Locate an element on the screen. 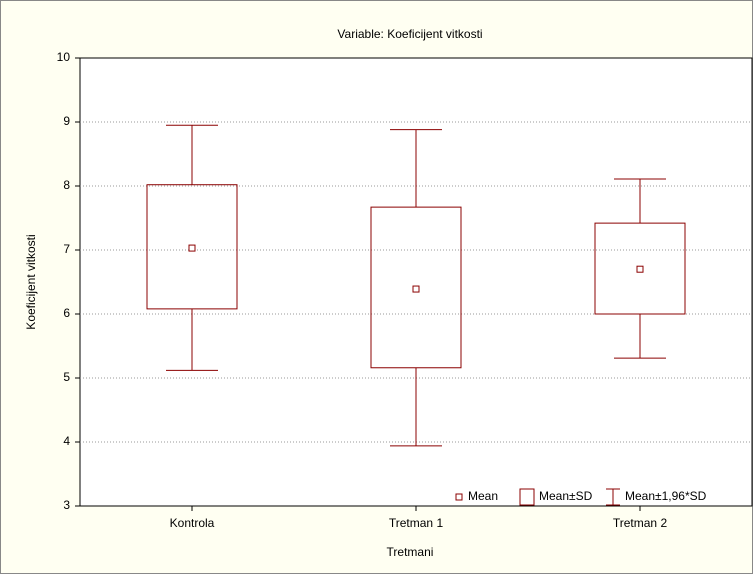 The height and width of the screenshot is (574, 753). legend-whisker-icon is located at coordinates (613, 497).